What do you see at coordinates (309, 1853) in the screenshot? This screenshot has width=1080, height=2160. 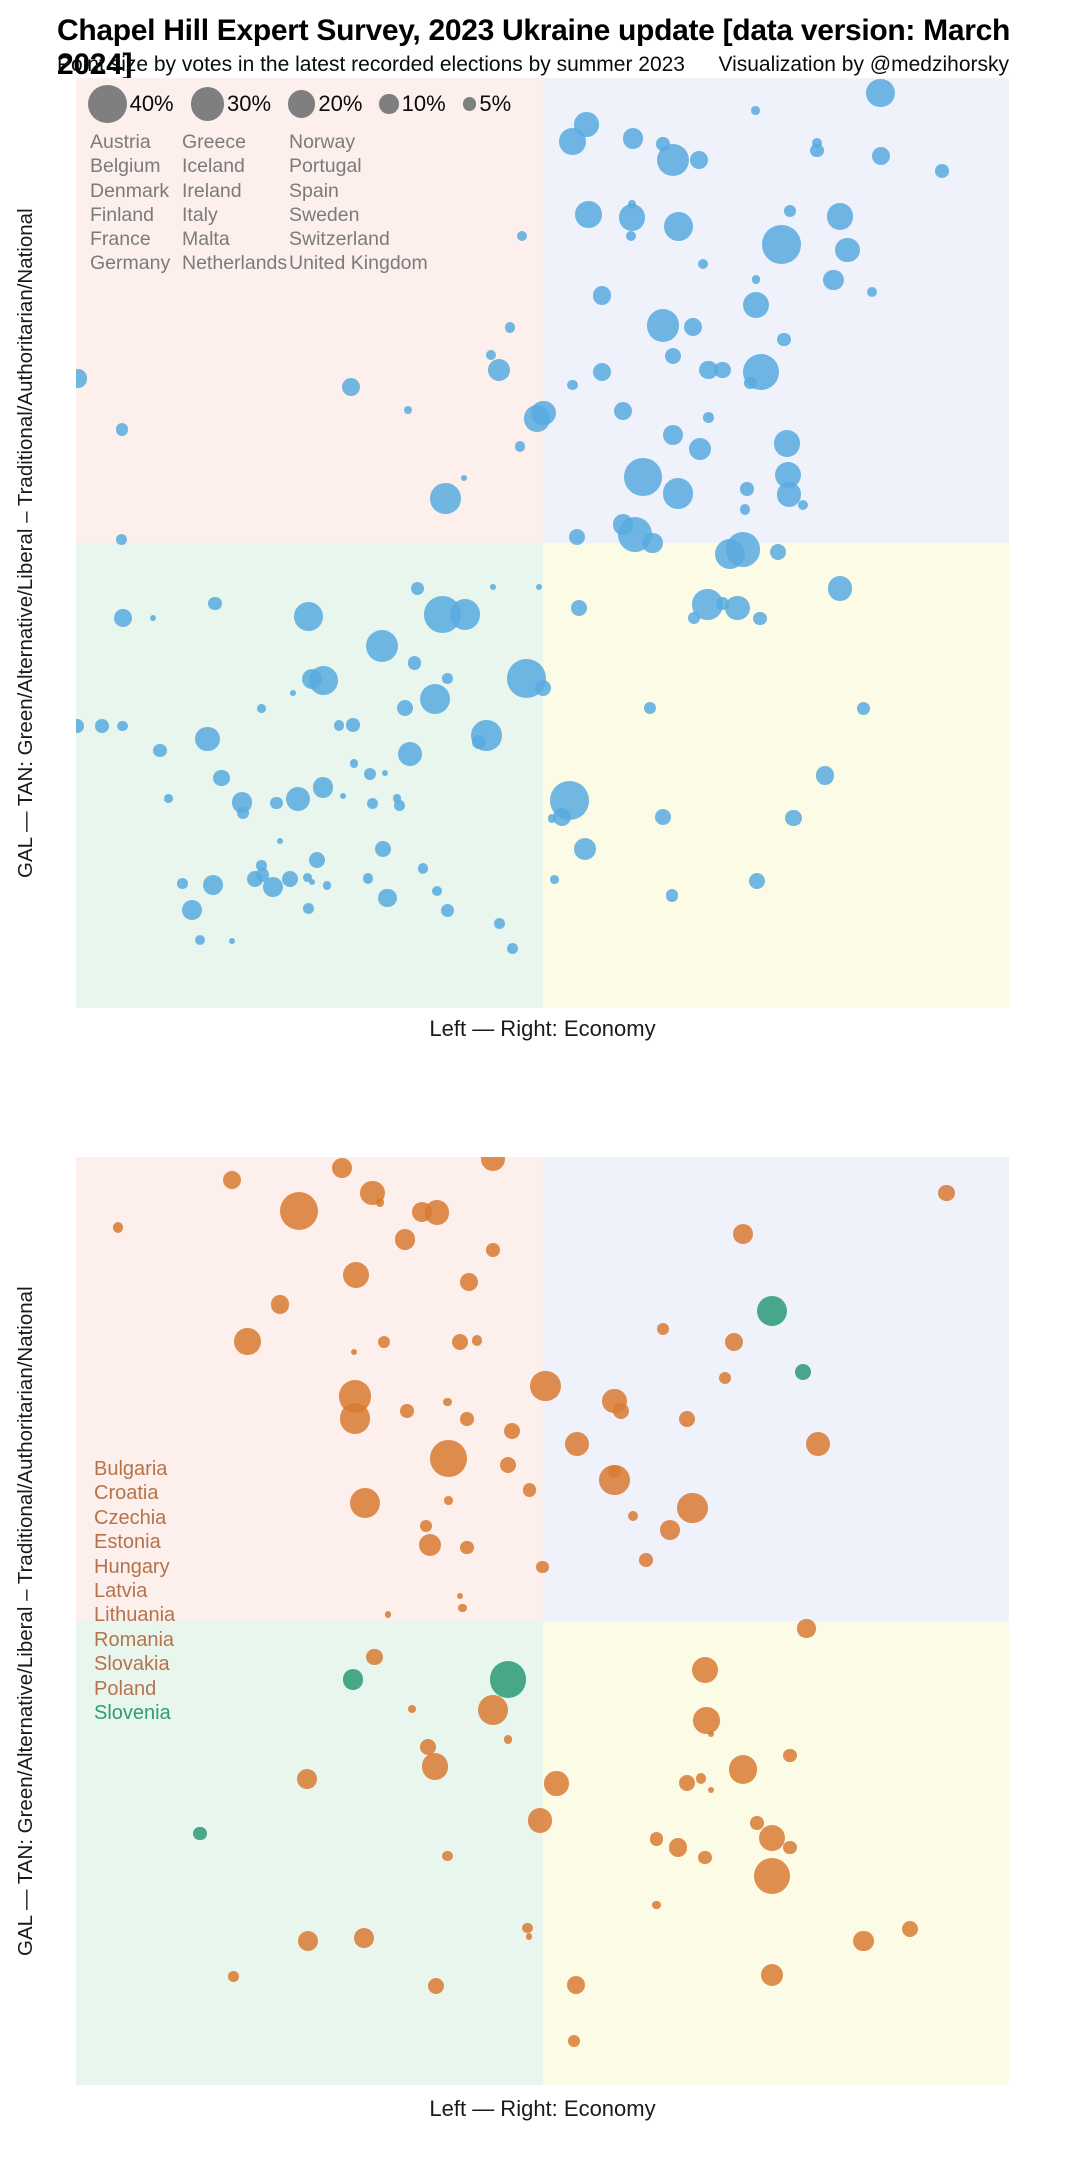 I see `quadrant-bottom-left` at bounding box center [309, 1853].